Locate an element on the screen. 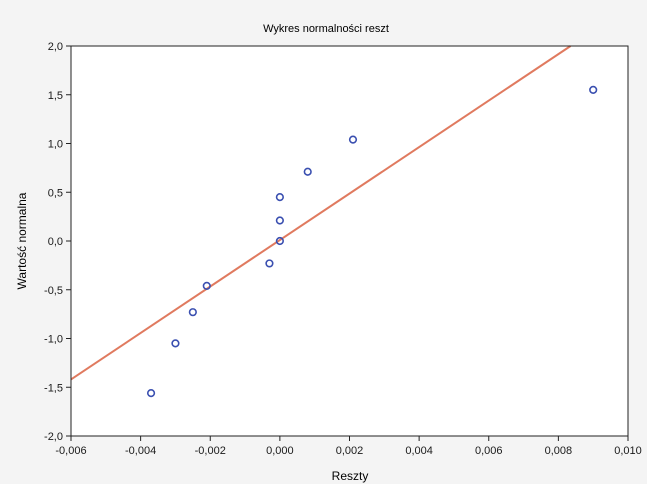 The image size is (647, 484). x-tick-label-0: -0,006 is located at coordinates (70, 451).